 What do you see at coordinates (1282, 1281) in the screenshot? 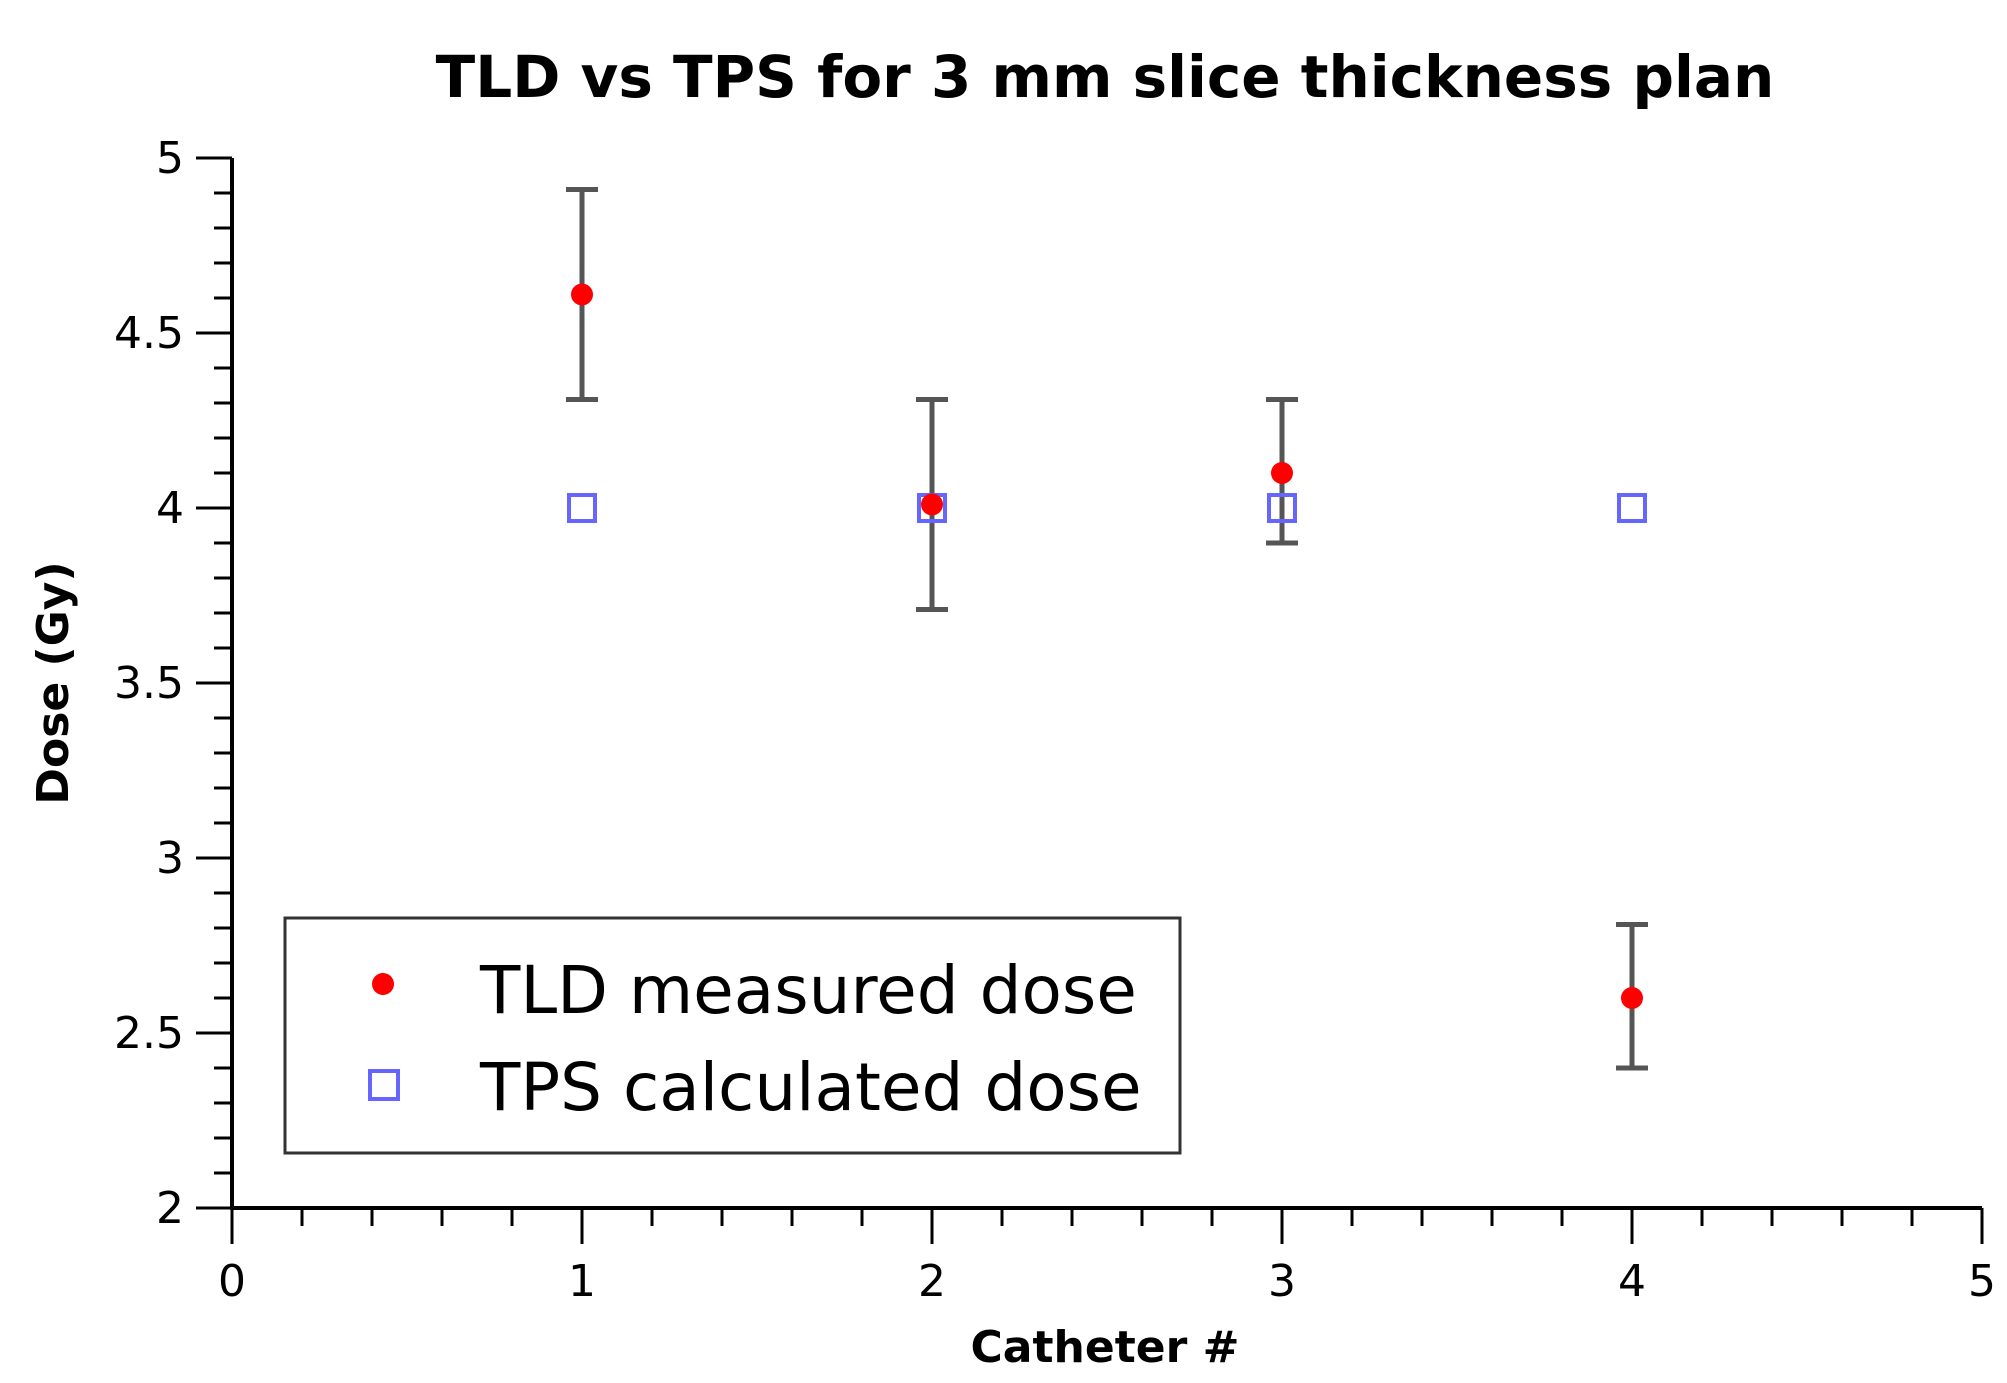
I see `x-tick-label: 3` at bounding box center [1282, 1281].